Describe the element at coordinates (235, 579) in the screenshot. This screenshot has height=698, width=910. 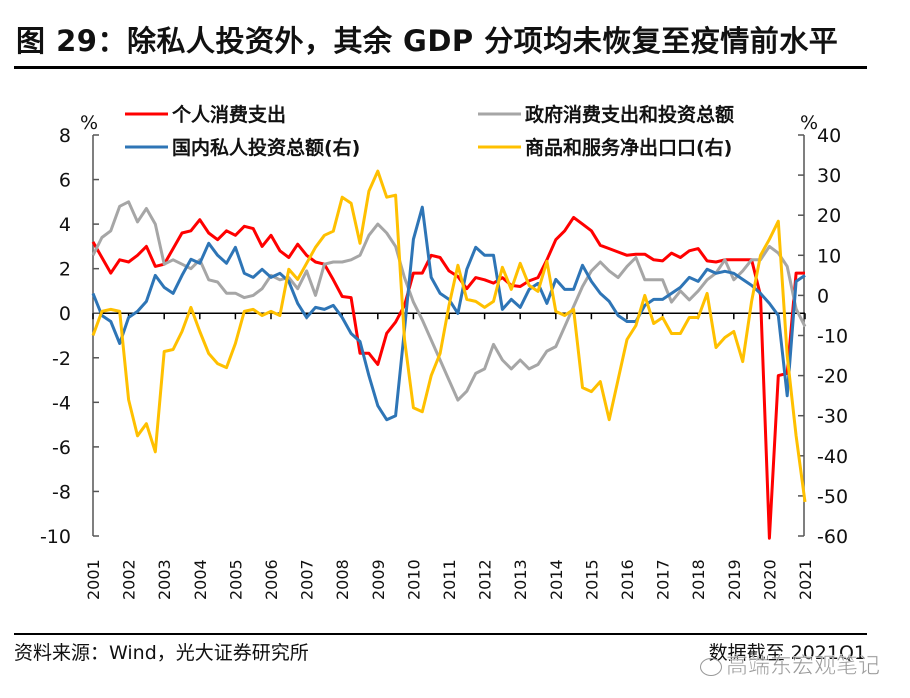
I see `x-tick-label: 2005` at that location.